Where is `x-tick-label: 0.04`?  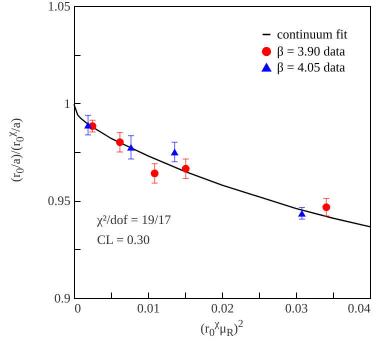
x-tick-label: 0.04 is located at coordinates (359, 308).